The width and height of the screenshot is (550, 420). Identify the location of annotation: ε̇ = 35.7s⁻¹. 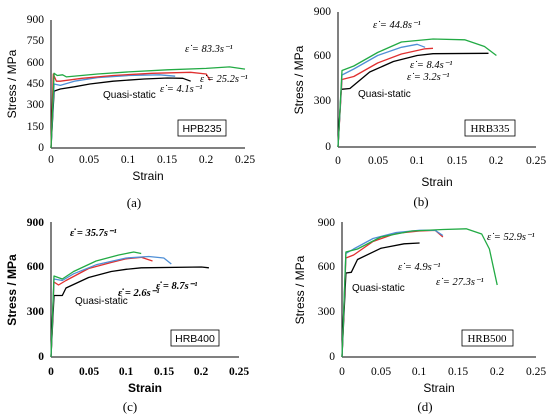
(93, 233).